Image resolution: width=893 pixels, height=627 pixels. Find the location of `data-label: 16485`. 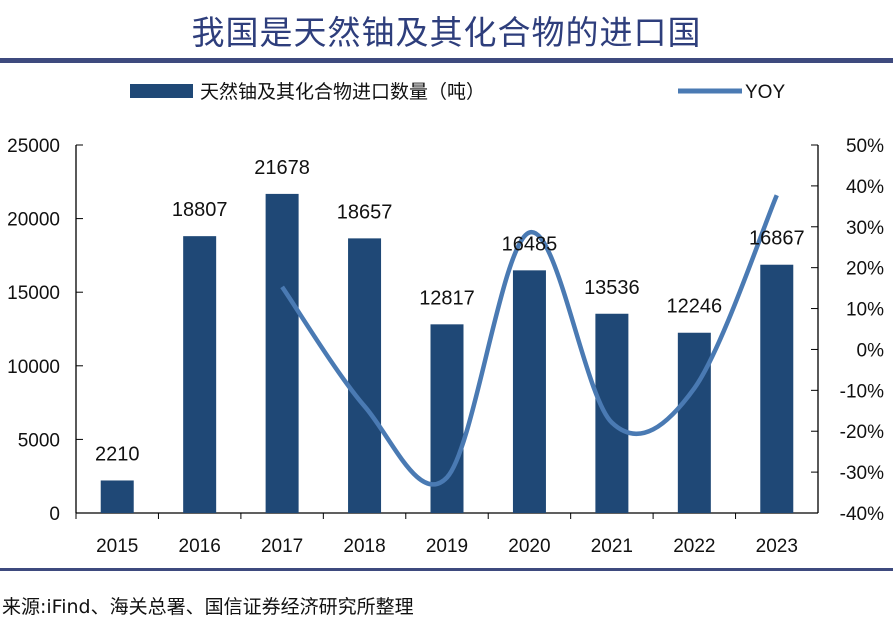

data-label: 16485 is located at coordinates (530, 244).